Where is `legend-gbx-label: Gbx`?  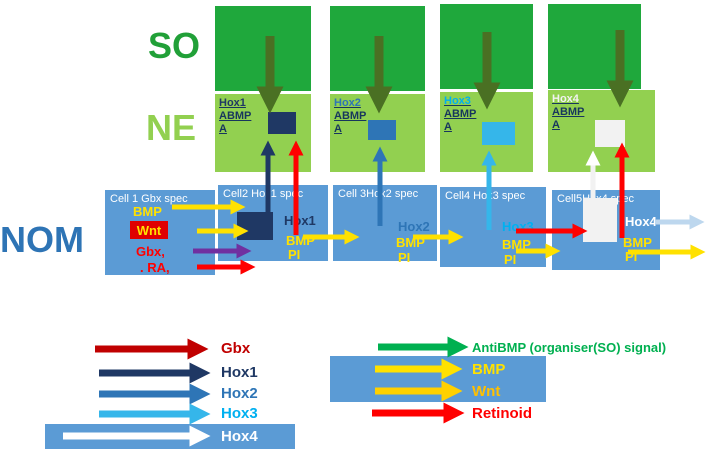
legend-gbx-label: Gbx is located at coordinates (236, 348).